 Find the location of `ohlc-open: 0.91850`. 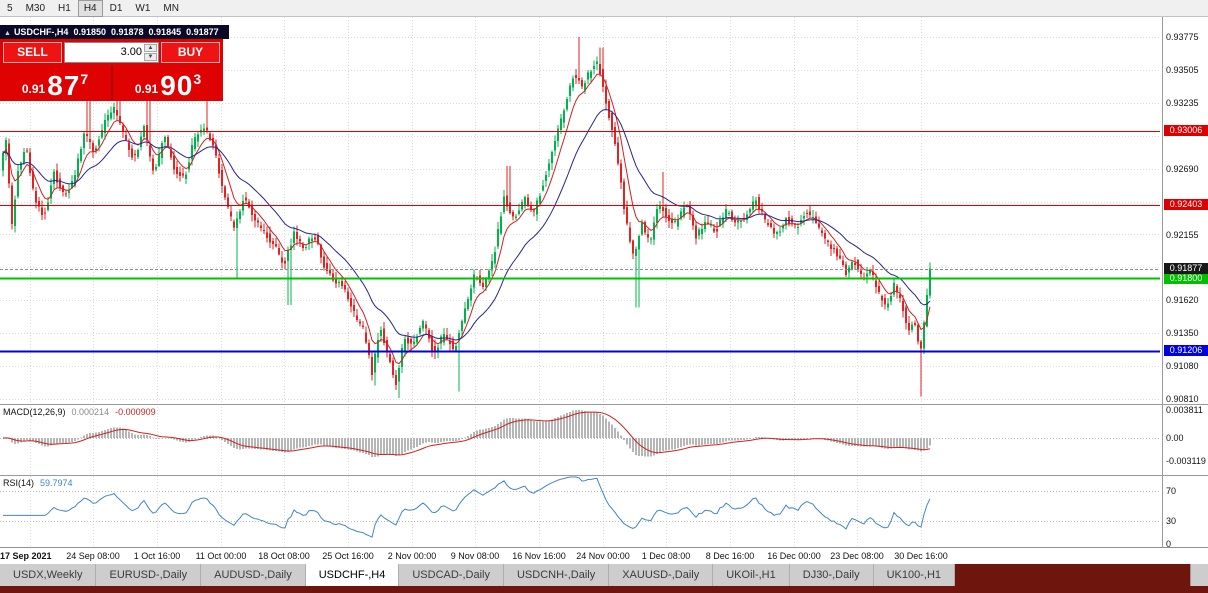

ohlc-open: 0.91850 is located at coordinates (89, 32).